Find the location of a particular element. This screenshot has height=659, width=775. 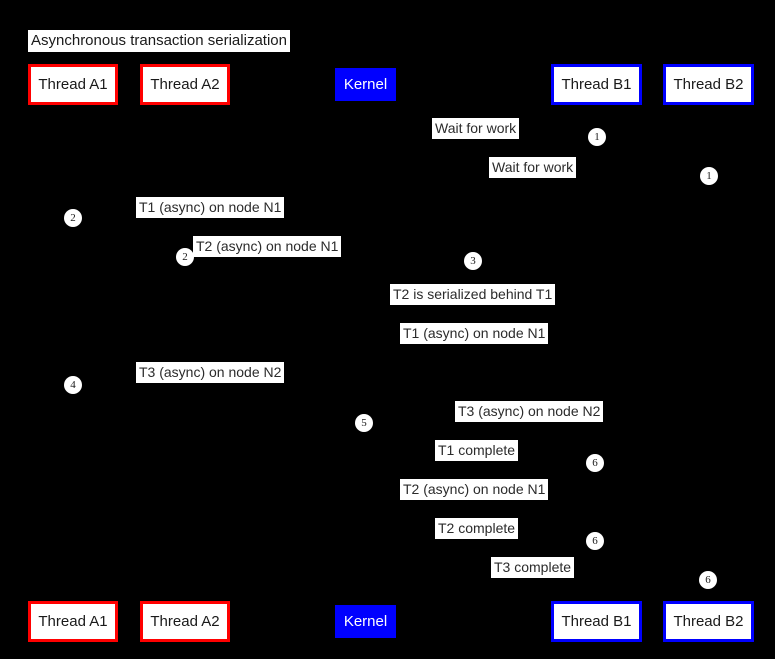

message-label: T2 is serialized behind T1 is located at coordinates (473, 294).